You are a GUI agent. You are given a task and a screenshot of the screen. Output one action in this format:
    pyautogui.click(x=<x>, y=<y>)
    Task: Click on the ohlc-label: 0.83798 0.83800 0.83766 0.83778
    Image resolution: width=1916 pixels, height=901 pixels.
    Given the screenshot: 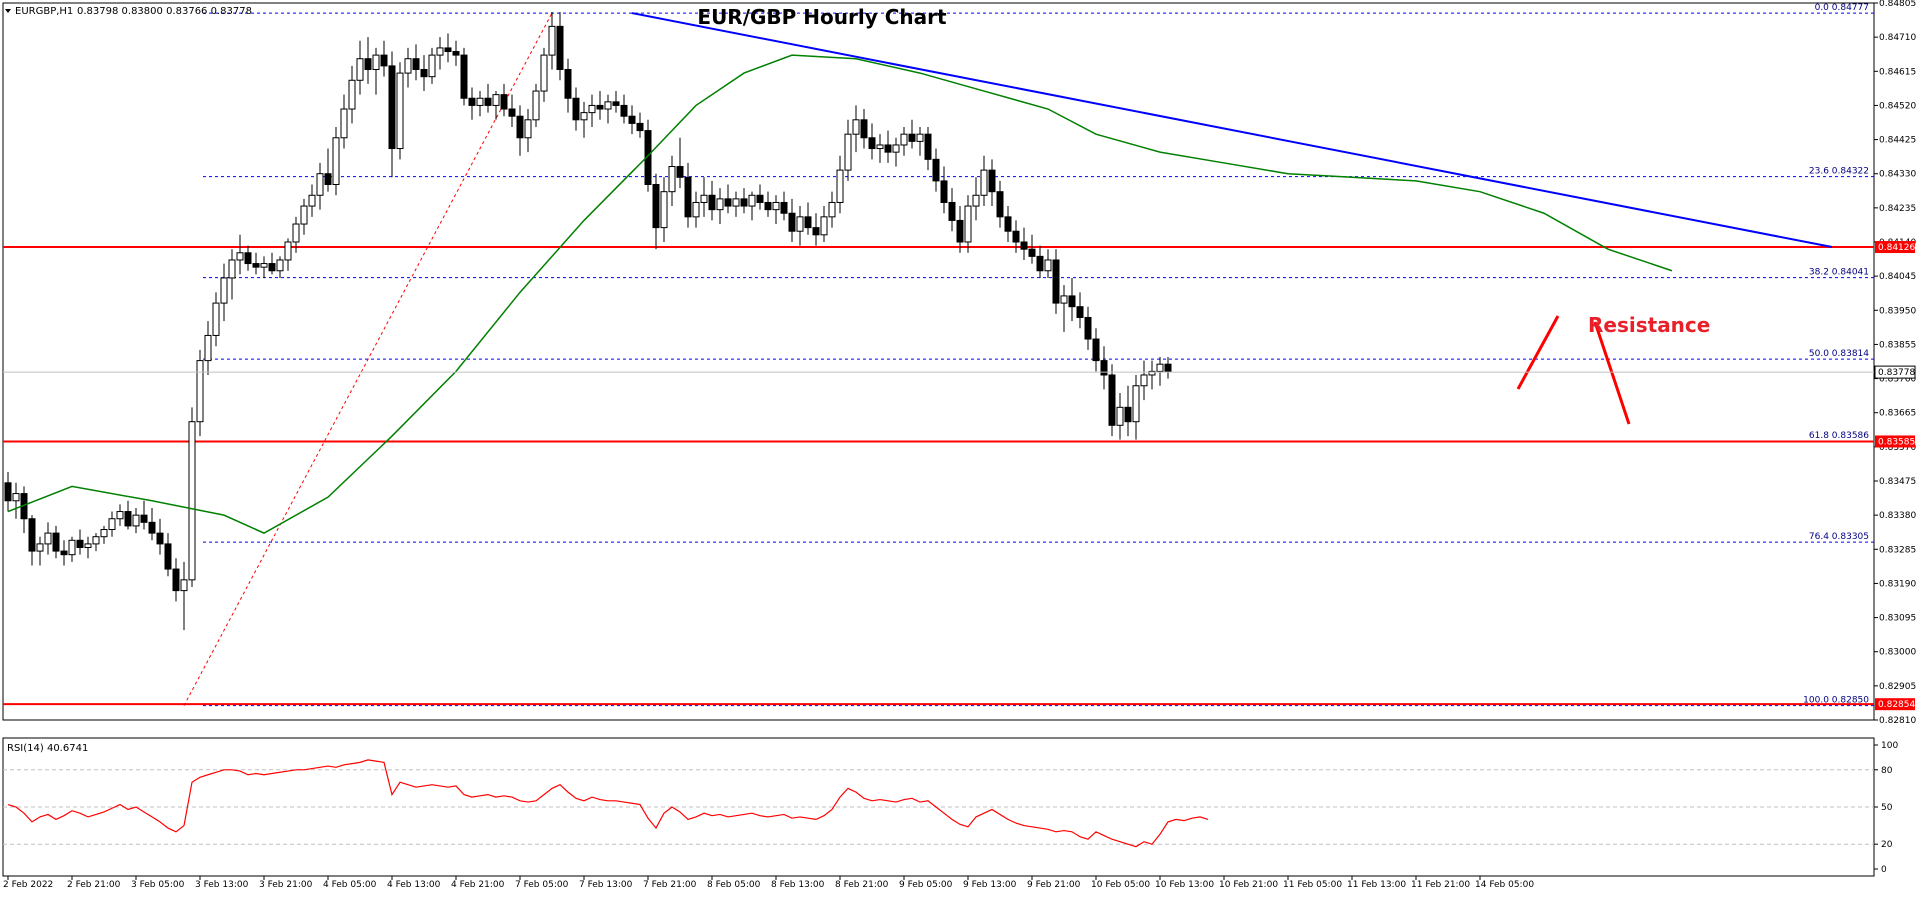 What is the action you would take?
    pyautogui.click(x=164, y=11)
    